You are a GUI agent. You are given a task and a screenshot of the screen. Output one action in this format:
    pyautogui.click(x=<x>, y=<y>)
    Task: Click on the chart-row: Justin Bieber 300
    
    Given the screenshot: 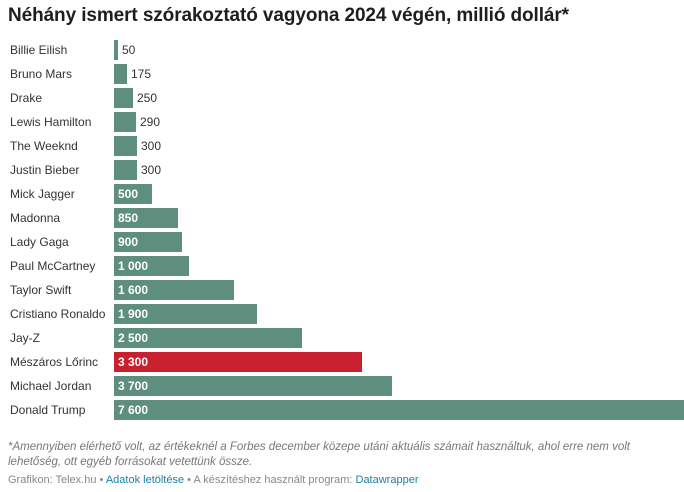 What is the action you would take?
    pyautogui.click(x=342, y=170)
    